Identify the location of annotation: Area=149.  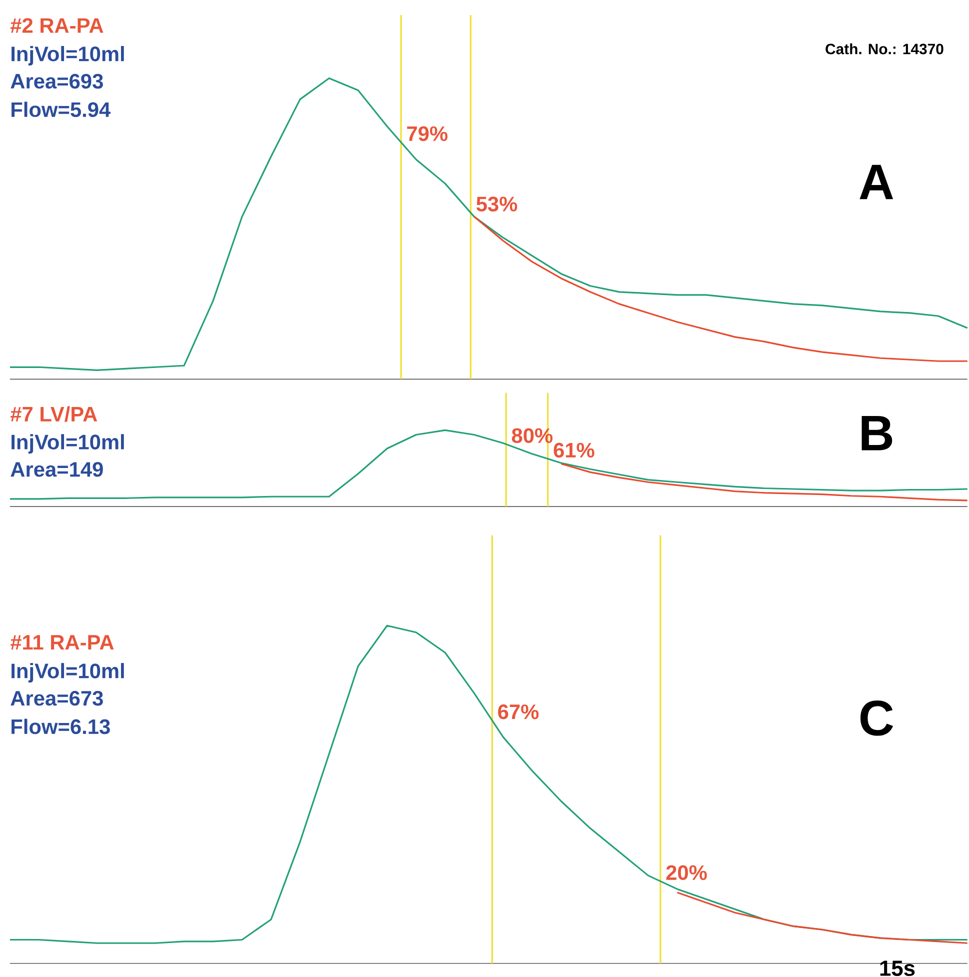
(56, 469).